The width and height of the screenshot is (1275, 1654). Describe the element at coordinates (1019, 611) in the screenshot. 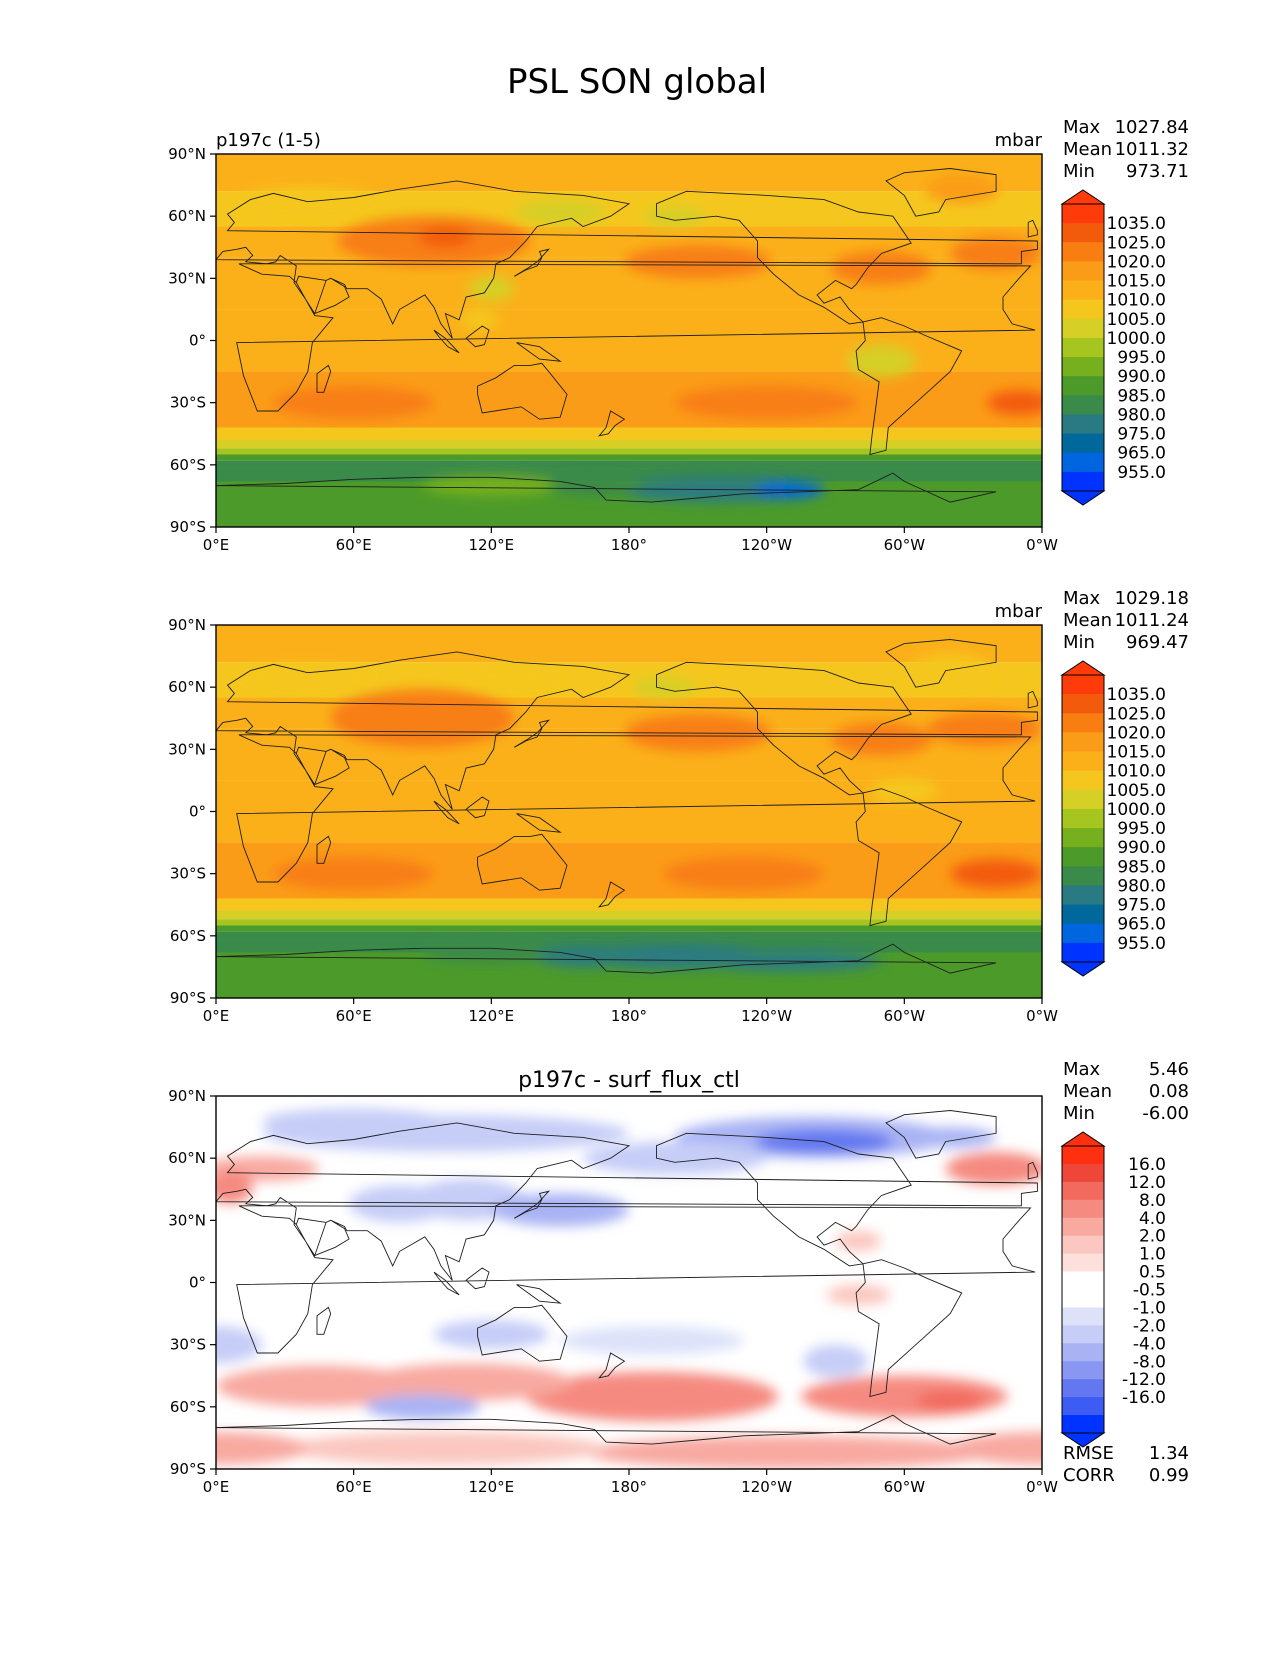

I see `units-label: mbar` at that location.